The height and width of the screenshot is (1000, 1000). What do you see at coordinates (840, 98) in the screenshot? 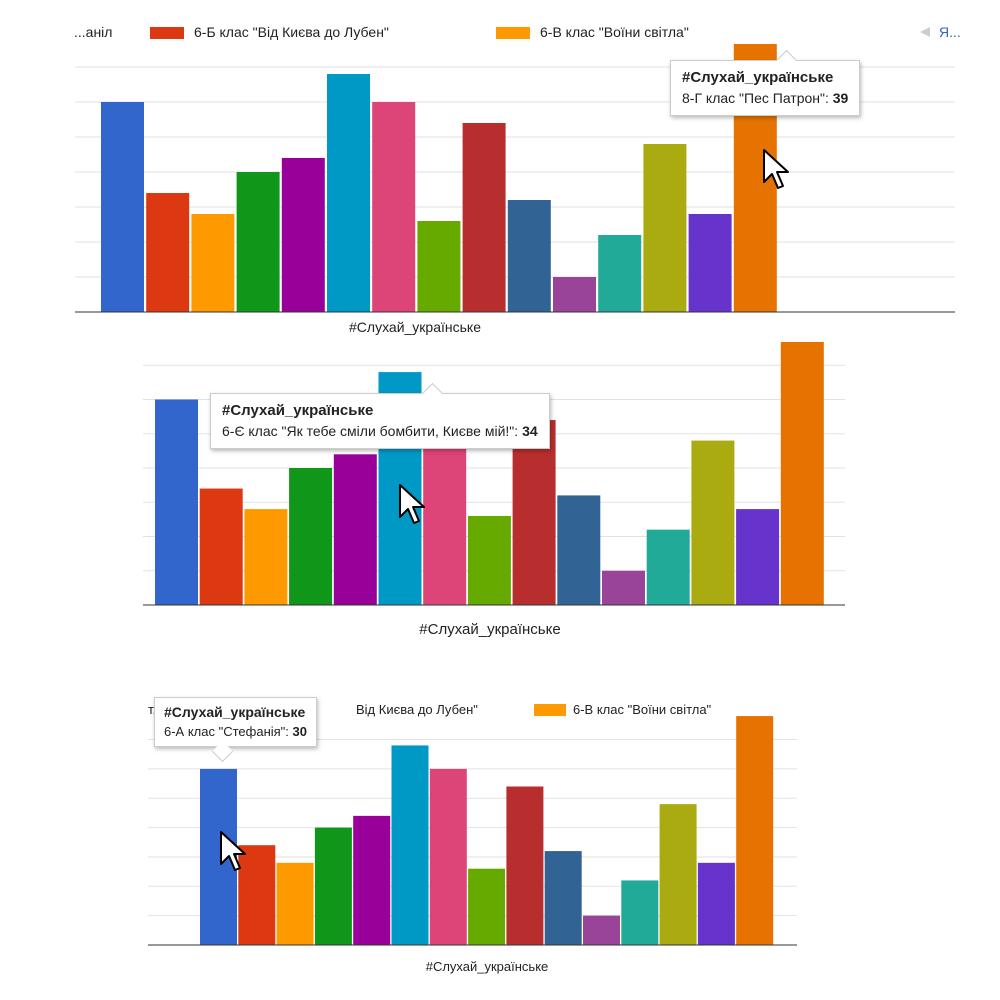
I see `tooltip-value: 39` at bounding box center [840, 98].